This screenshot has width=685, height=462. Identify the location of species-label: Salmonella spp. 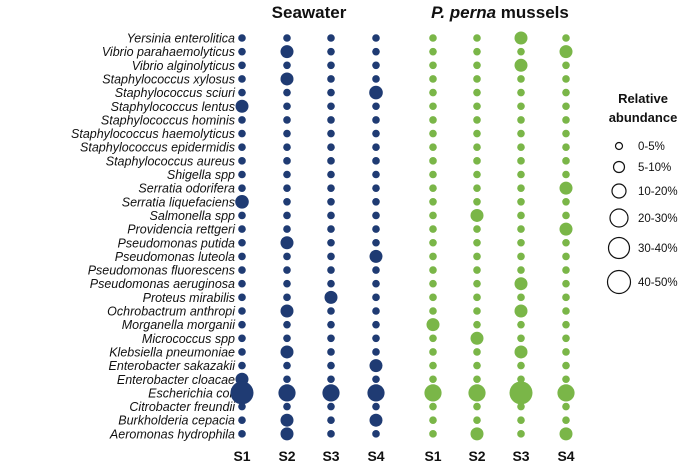
(193, 216).